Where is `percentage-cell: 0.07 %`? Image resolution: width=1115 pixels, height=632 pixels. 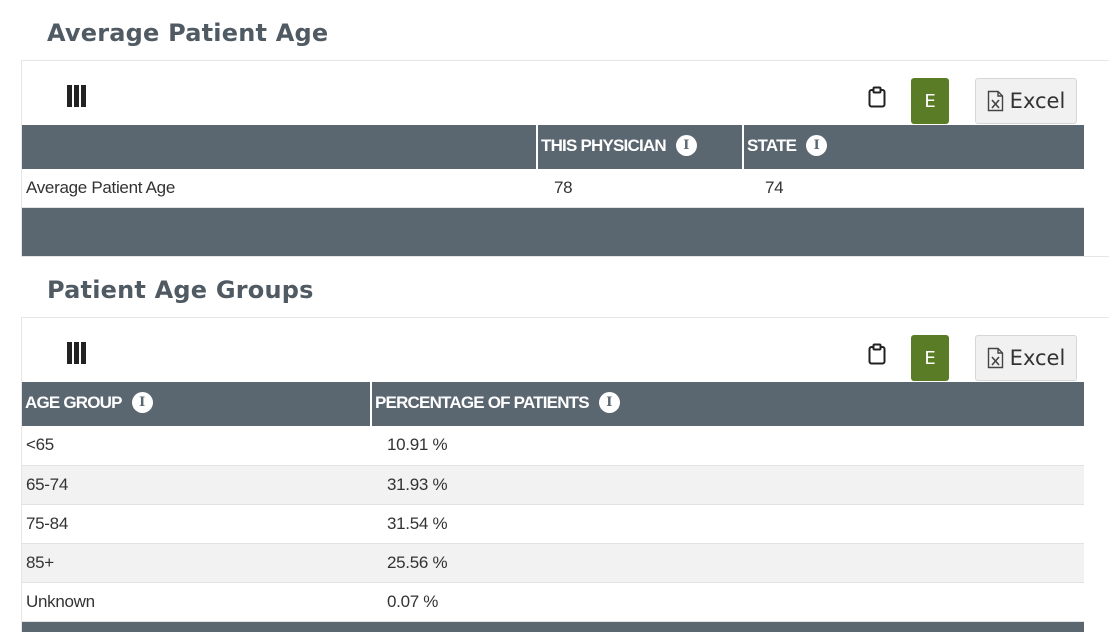 percentage-cell: 0.07 % is located at coordinates (727, 602).